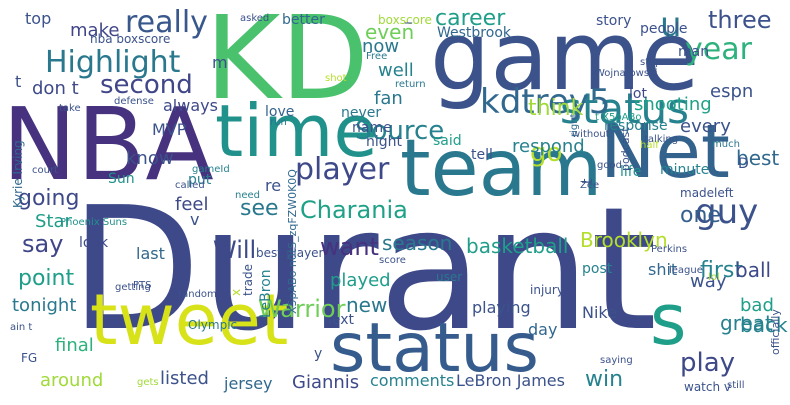 This screenshot has width=790, height=405. I want to click on cloud-word: going, so click(49, 198).